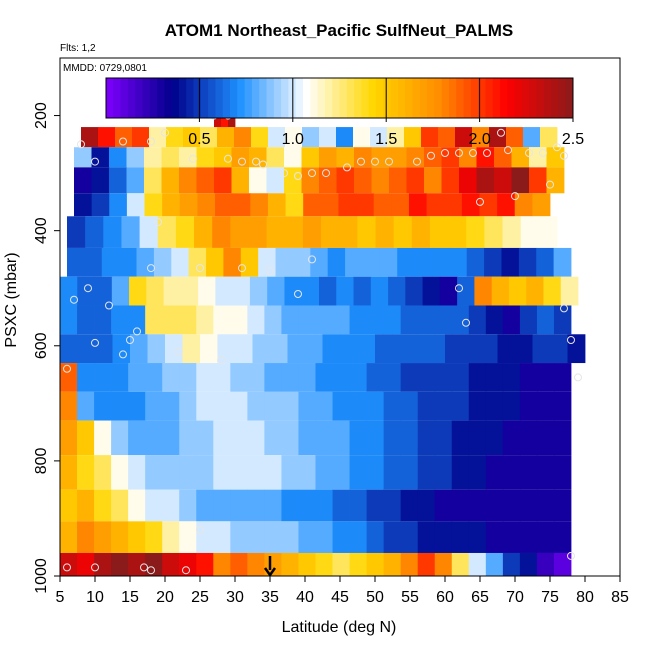  Describe the element at coordinates (41, 115) in the screenshot. I see `y-tick-label: 200` at that location.